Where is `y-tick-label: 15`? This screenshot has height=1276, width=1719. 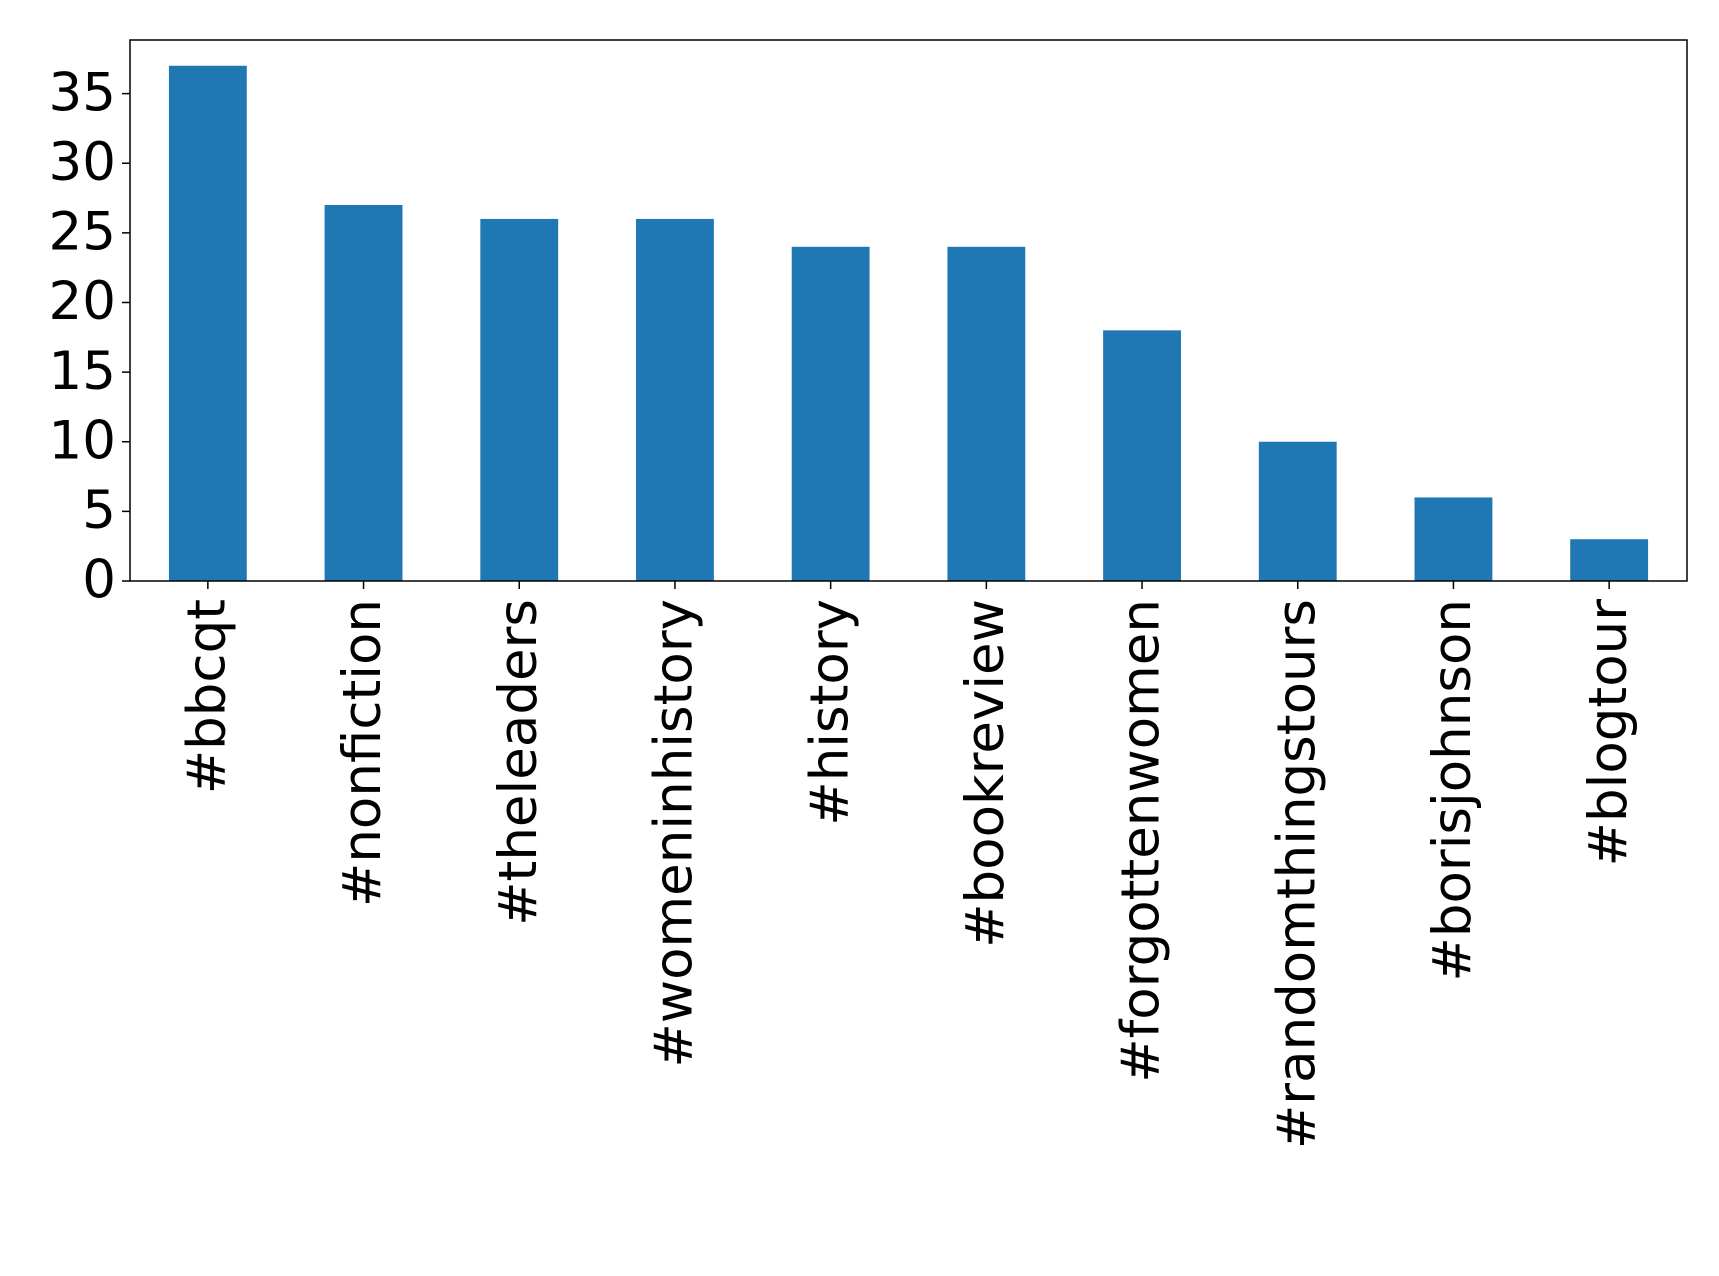
y-tick-label: 15 is located at coordinates (82, 371).